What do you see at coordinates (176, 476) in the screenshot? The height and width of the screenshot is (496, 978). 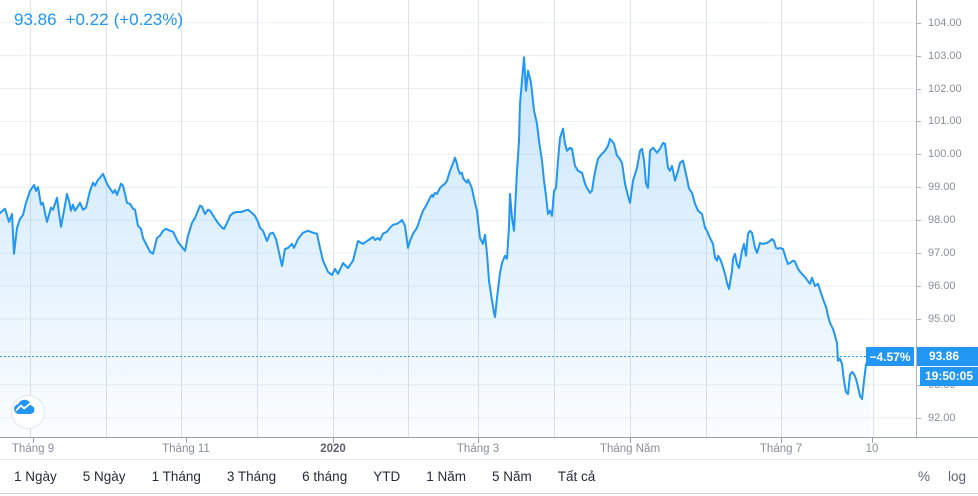 I see `range-1-month: 1 Tháng` at bounding box center [176, 476].